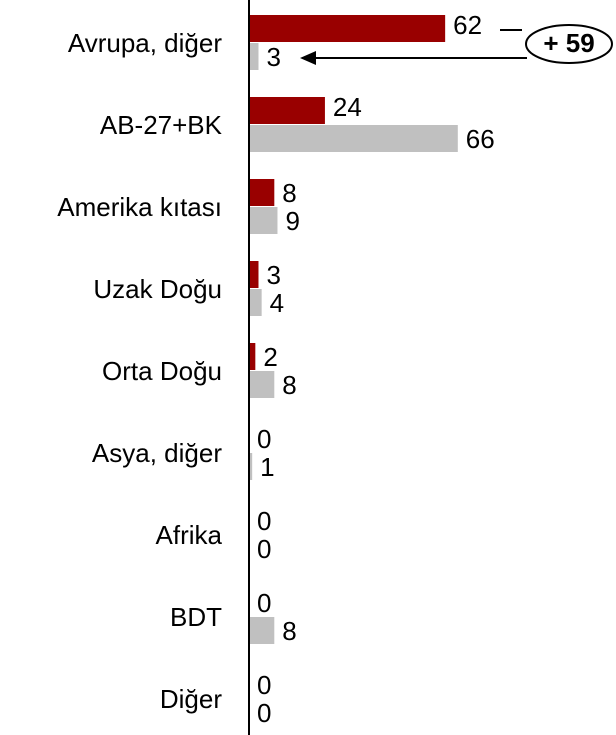  I want to click on value-label: 2, so click(270, 357).